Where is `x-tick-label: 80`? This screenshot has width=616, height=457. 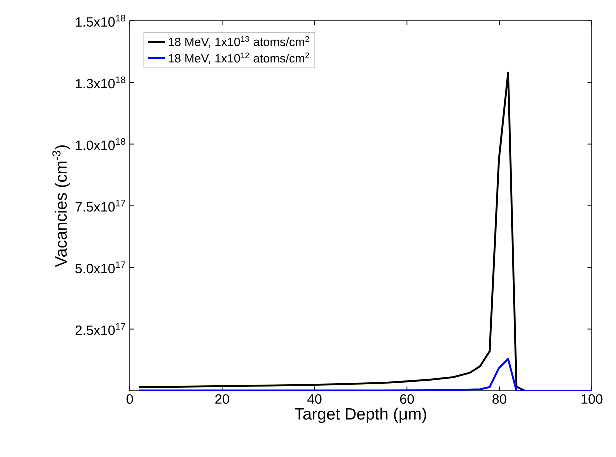 x-tick-label: 80 is located at coordinates (499, 399).